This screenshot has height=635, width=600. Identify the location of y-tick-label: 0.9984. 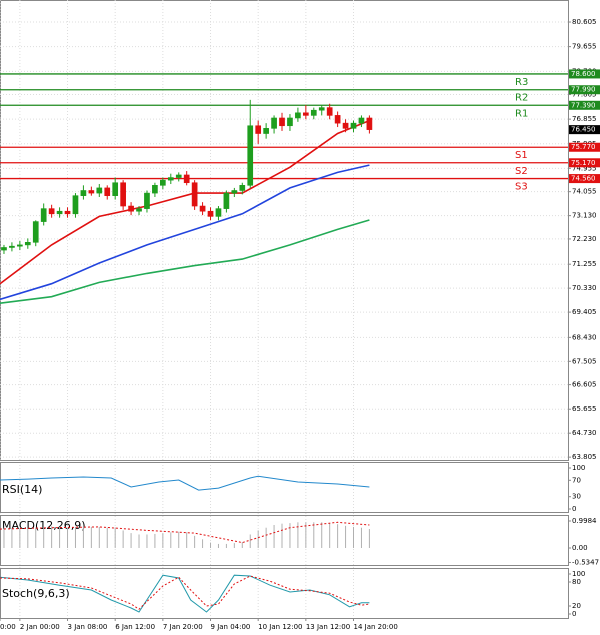
(584, 521).